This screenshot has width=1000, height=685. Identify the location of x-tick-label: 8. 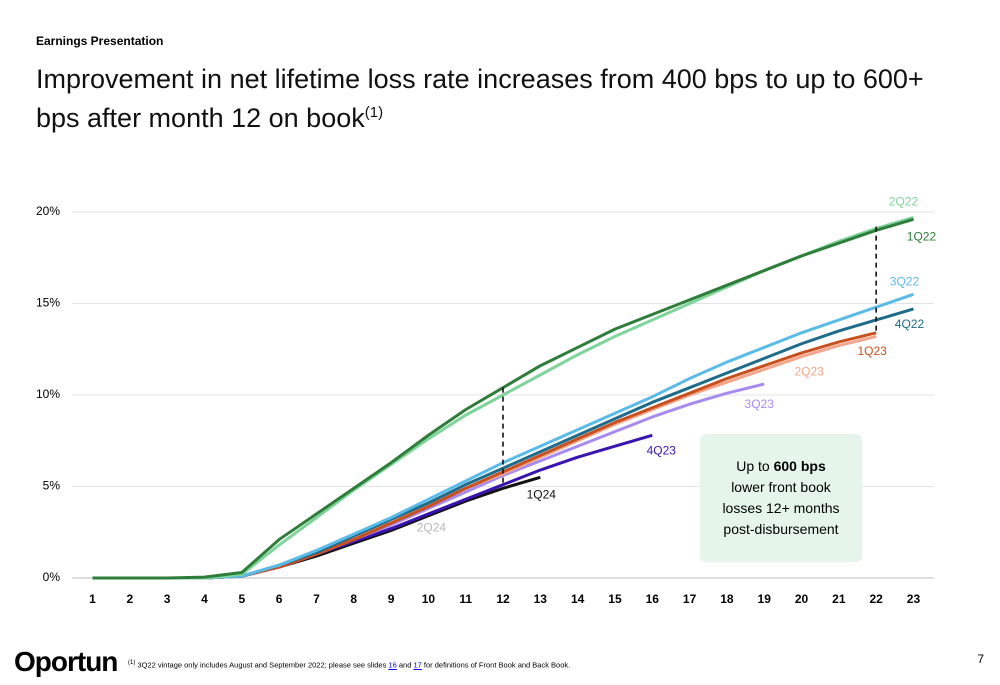
(353, 599).